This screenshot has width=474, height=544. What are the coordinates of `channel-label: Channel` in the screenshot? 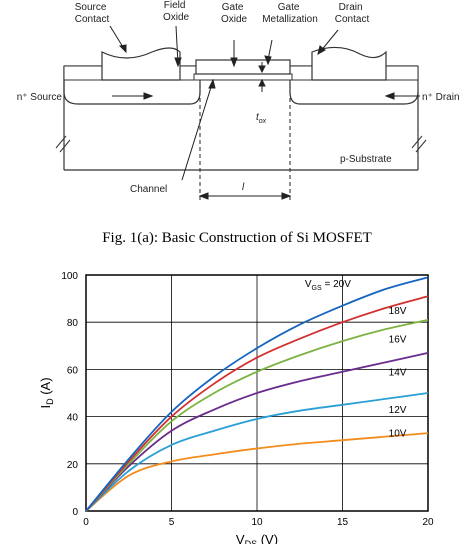 It's located at (148, 189).